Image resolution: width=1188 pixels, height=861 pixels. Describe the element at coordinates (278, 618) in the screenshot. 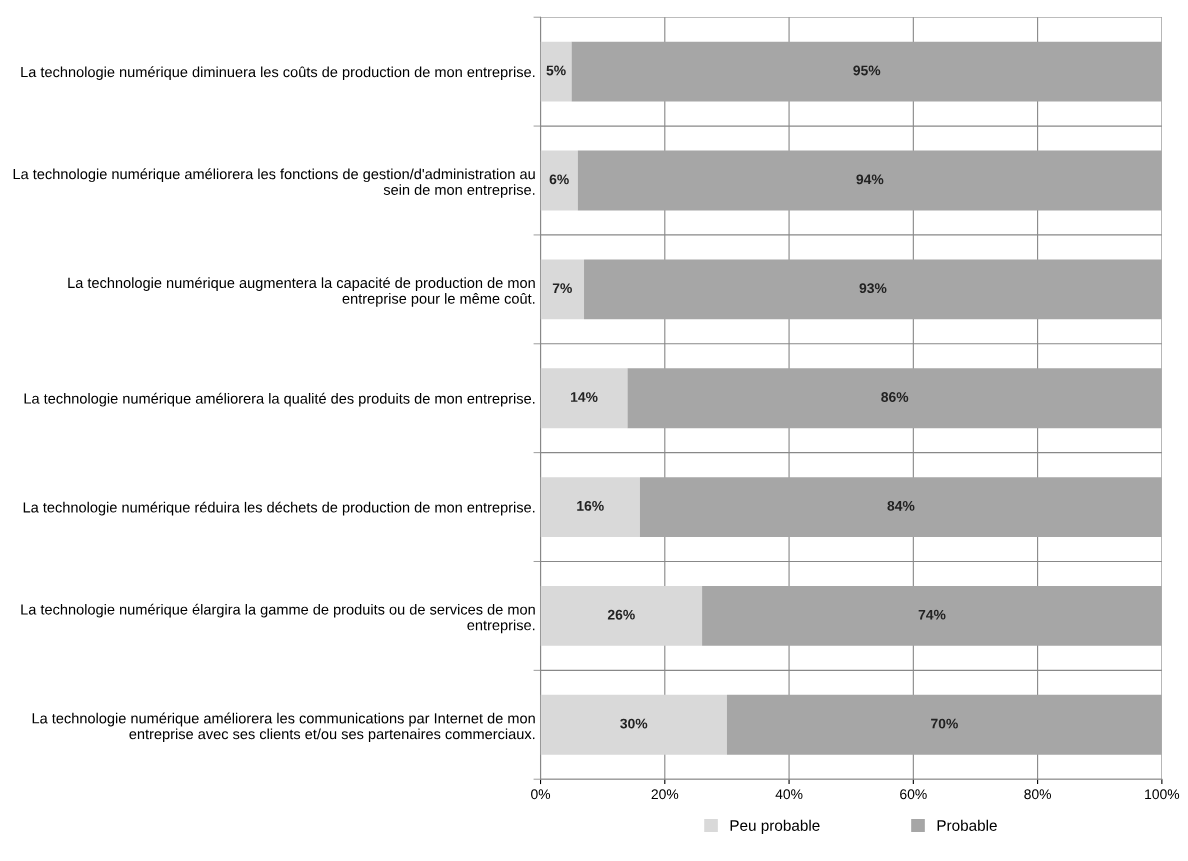

I see `y-tick-label: La technologie numérique élargira la gamme de produits ou de services de mon entreprise.` at that location.